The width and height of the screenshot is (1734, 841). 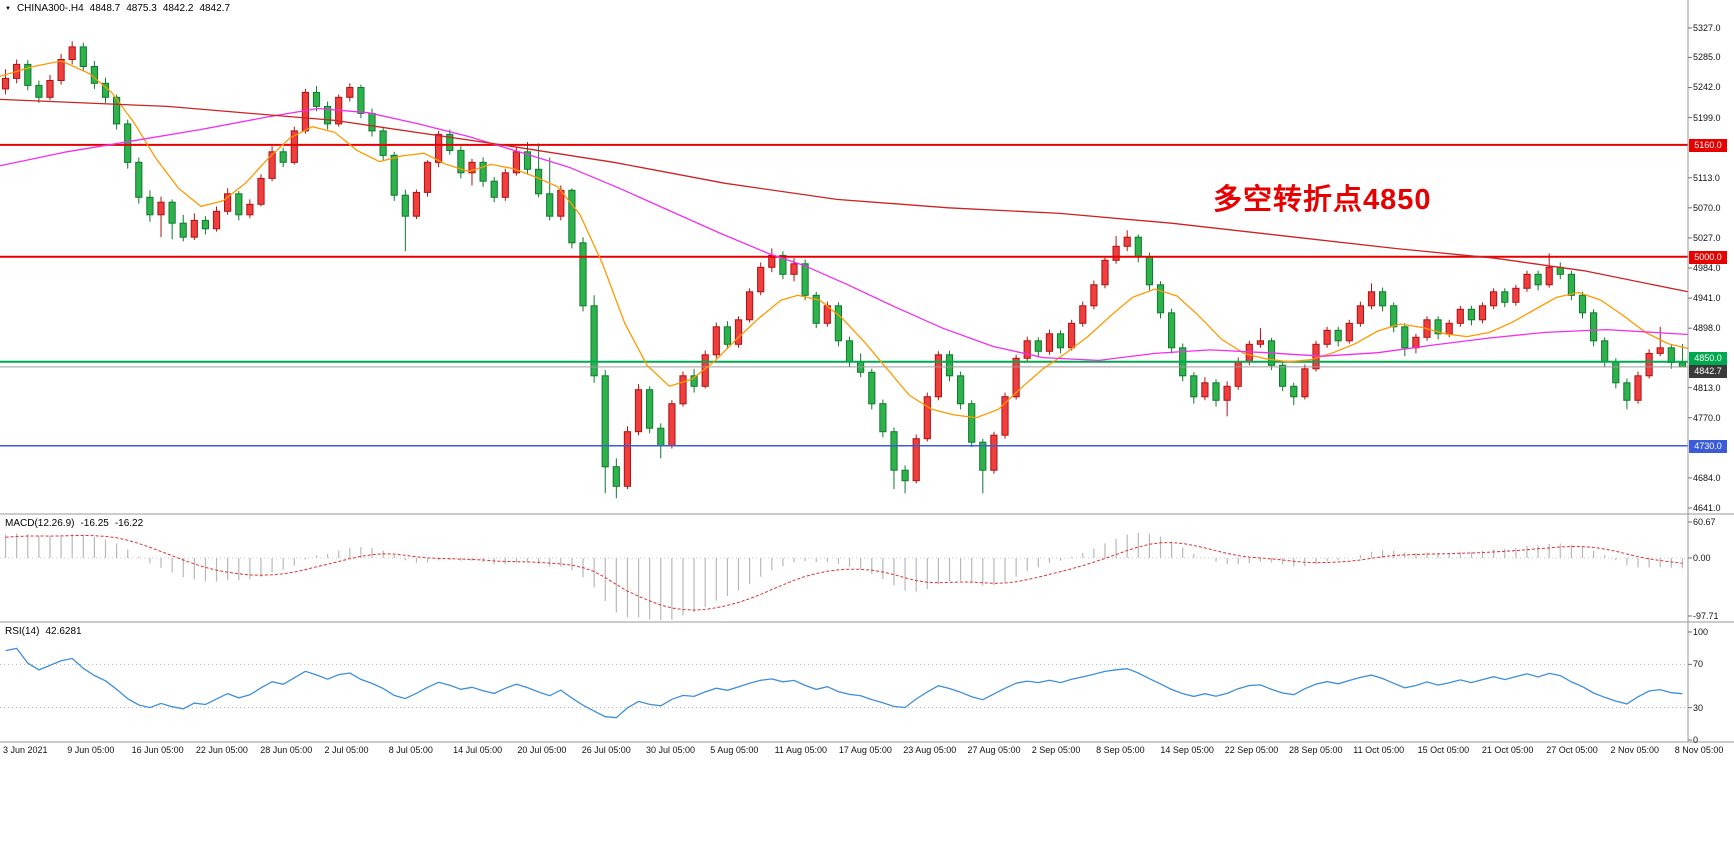 I want to click on time-tick-label: 23 Aug 05:00, so click(x=930, y=750).